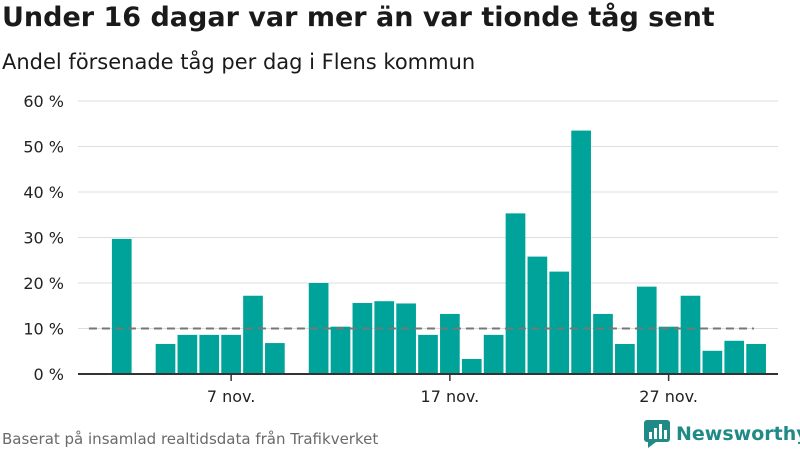  Describe the element at coordinates (43, 101) in the screenshot. I see `y-tick-label: 60 %` at that location.